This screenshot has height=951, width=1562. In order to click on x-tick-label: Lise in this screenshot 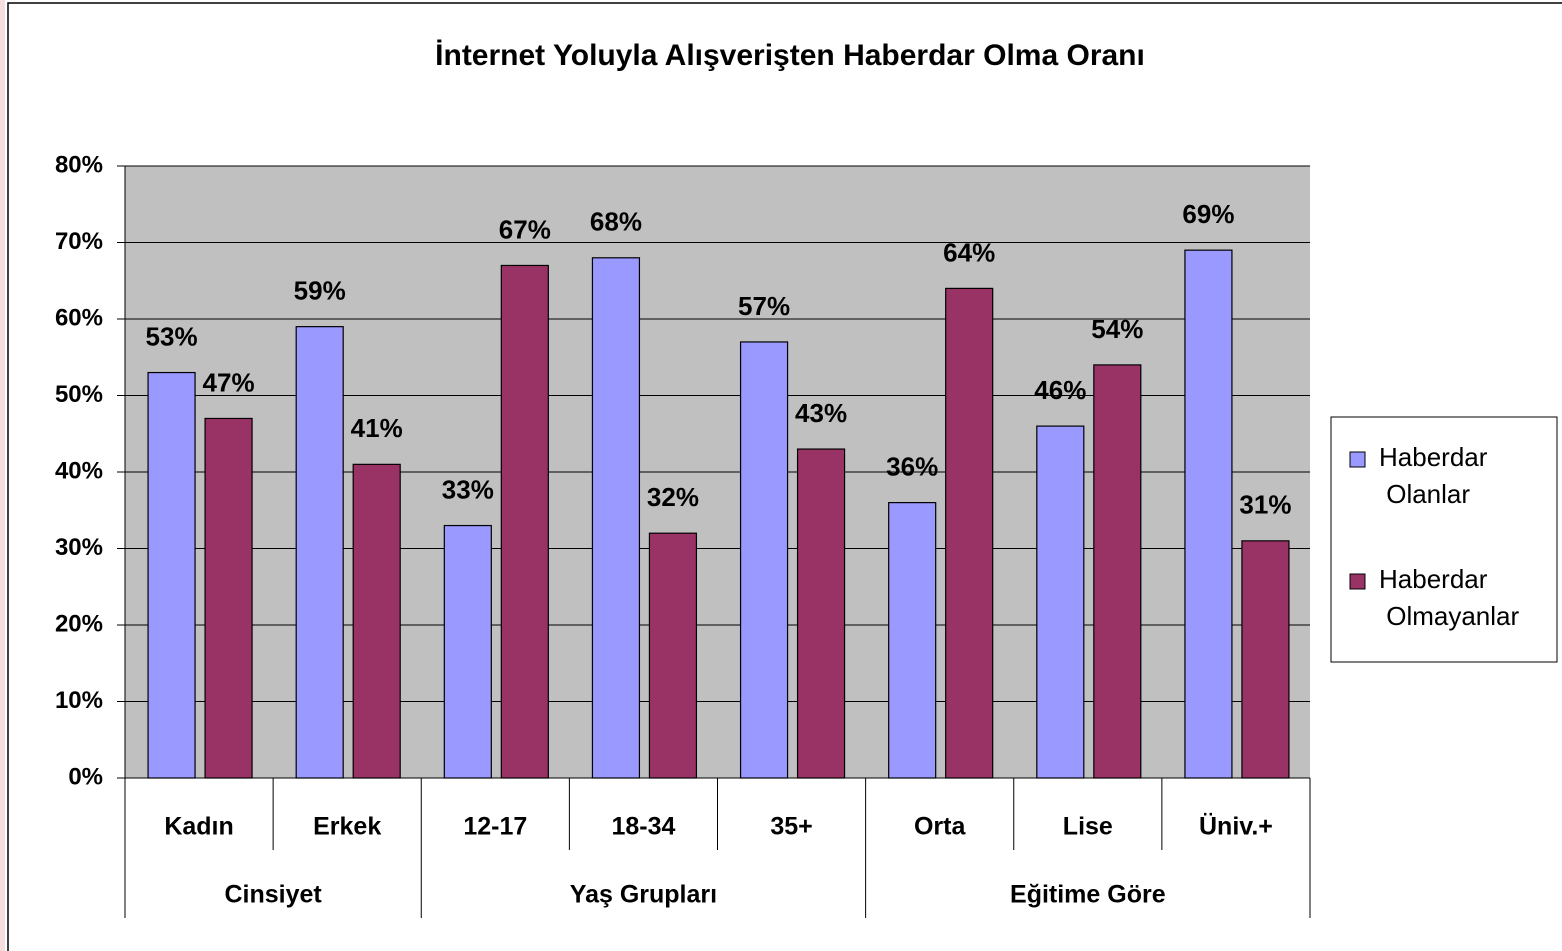, I will do `click(1088, 827)`.